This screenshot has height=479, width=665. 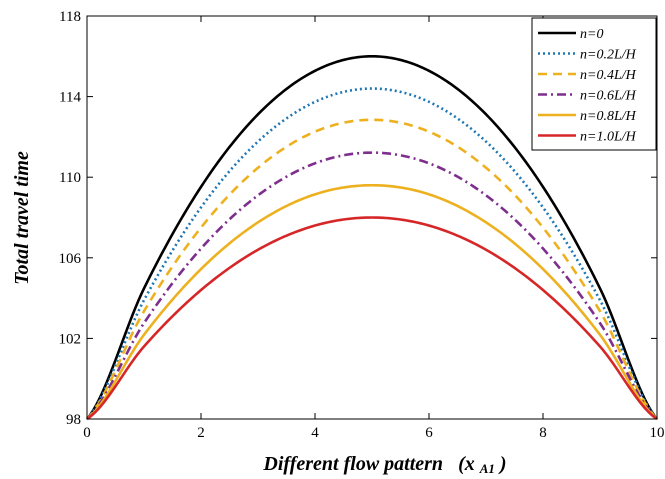 I want to click on legend-box, so click(x=594, y=84).